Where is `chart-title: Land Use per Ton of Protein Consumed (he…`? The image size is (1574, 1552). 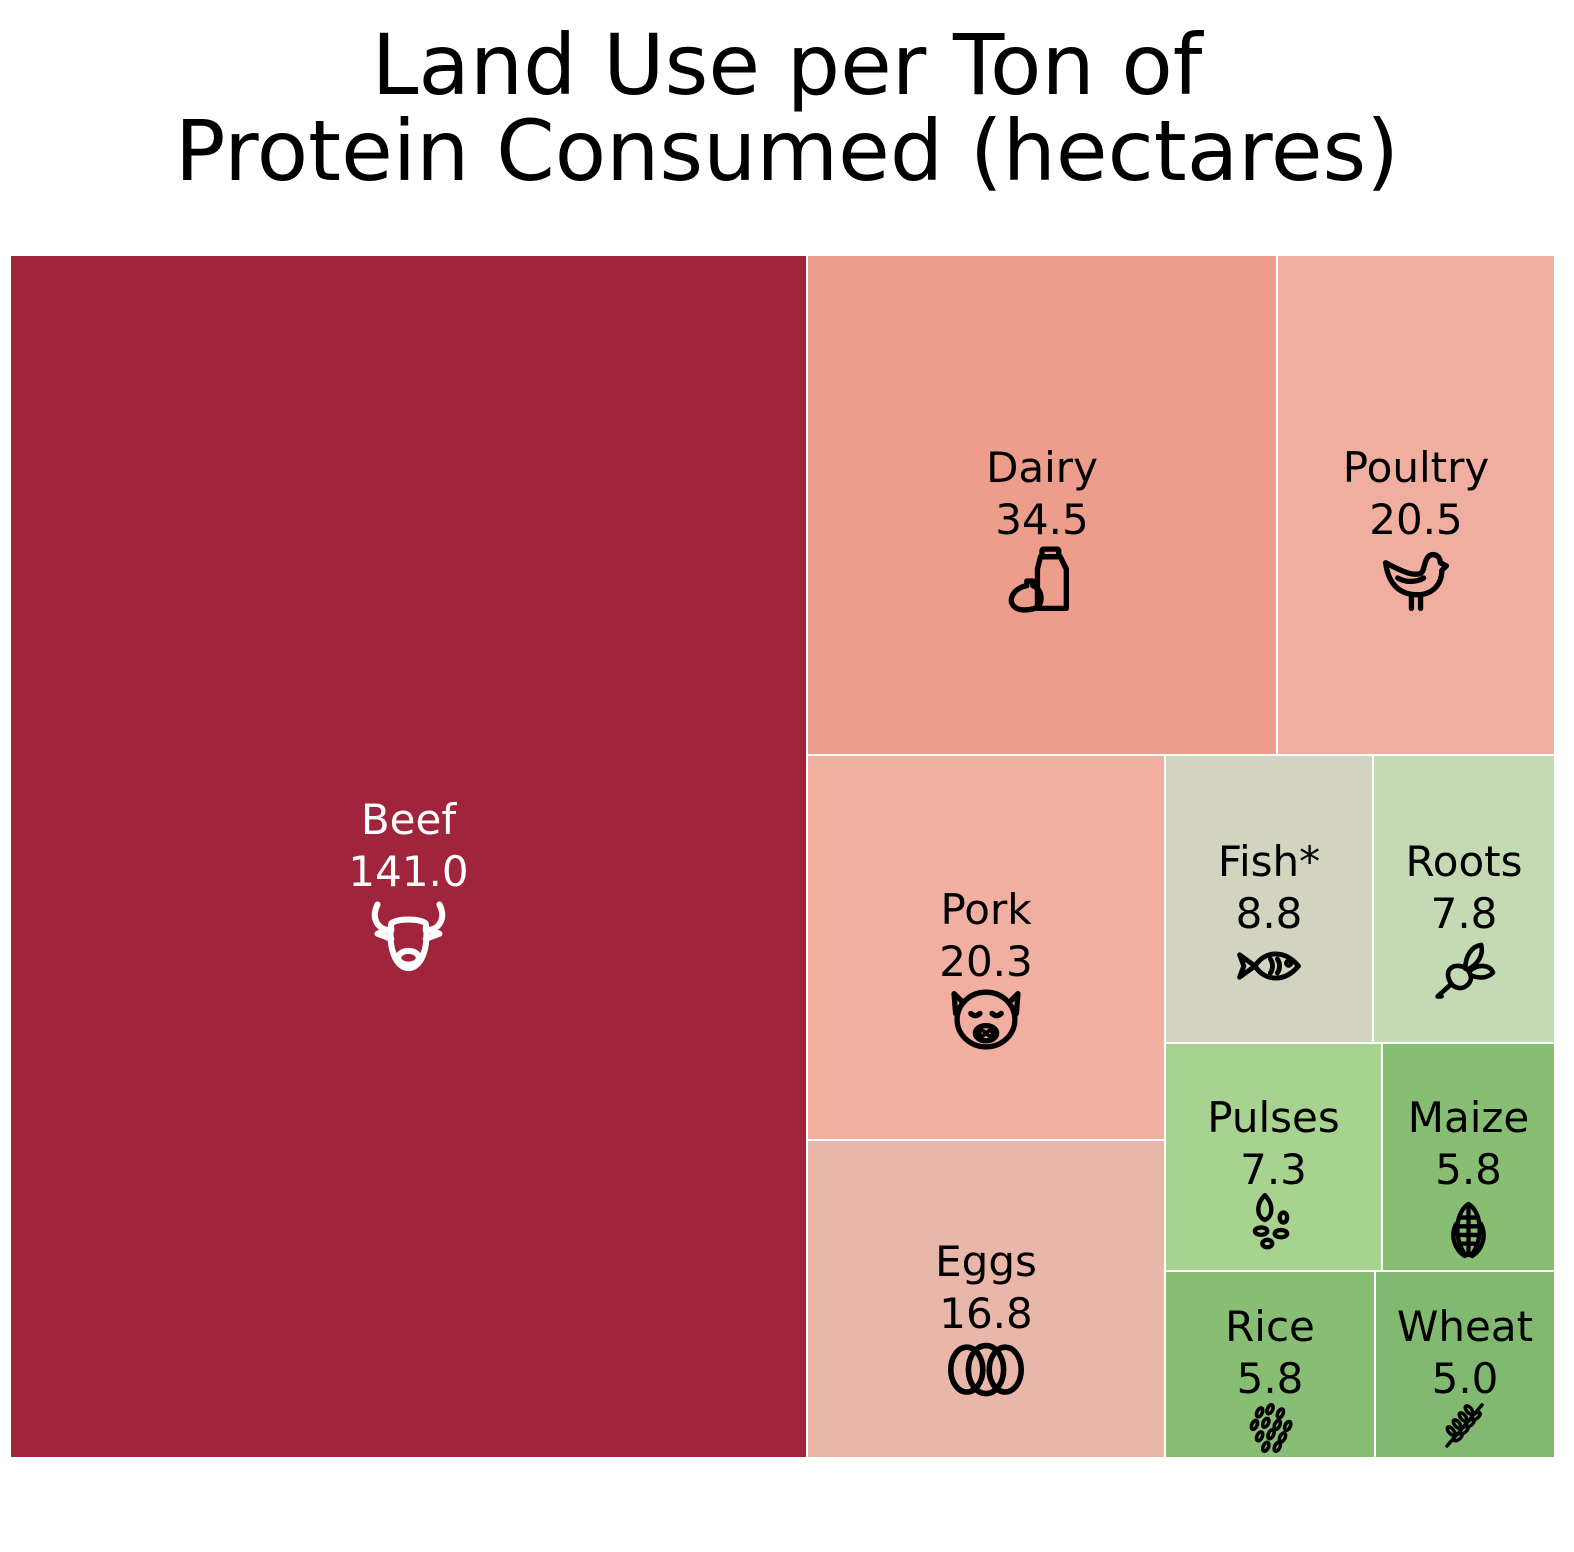
chart-title: Land Use per Ton of Protein Consumed (he… is located at coordinates (787, 108).